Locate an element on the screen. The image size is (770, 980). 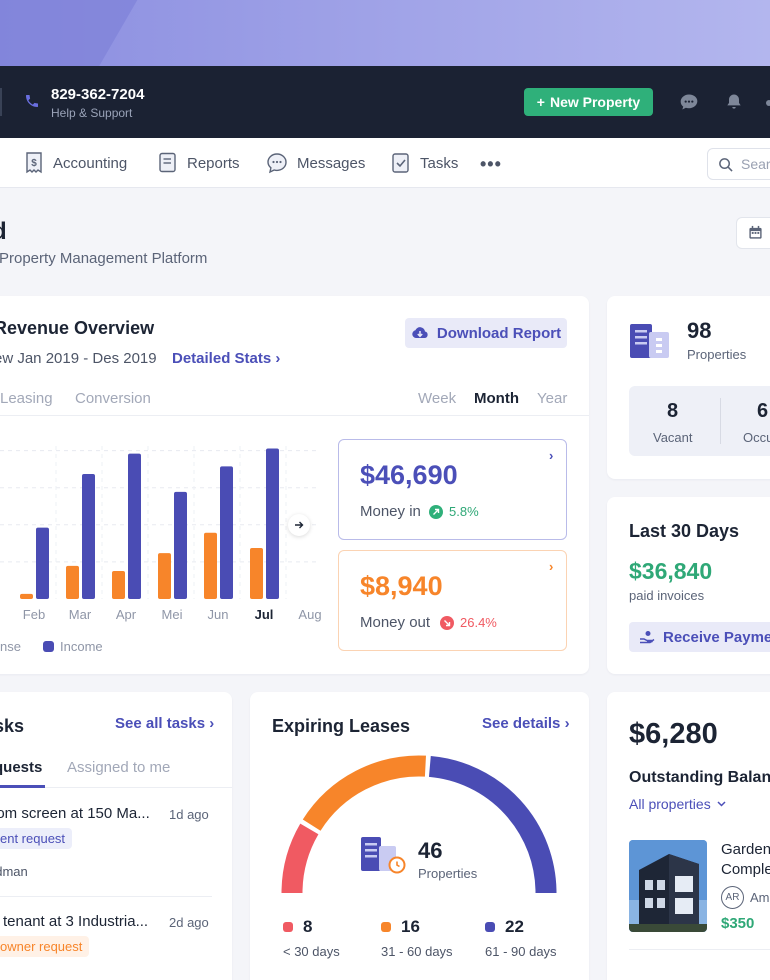
nav-label-accounting: Accounting is located at coordinates (90, 163).